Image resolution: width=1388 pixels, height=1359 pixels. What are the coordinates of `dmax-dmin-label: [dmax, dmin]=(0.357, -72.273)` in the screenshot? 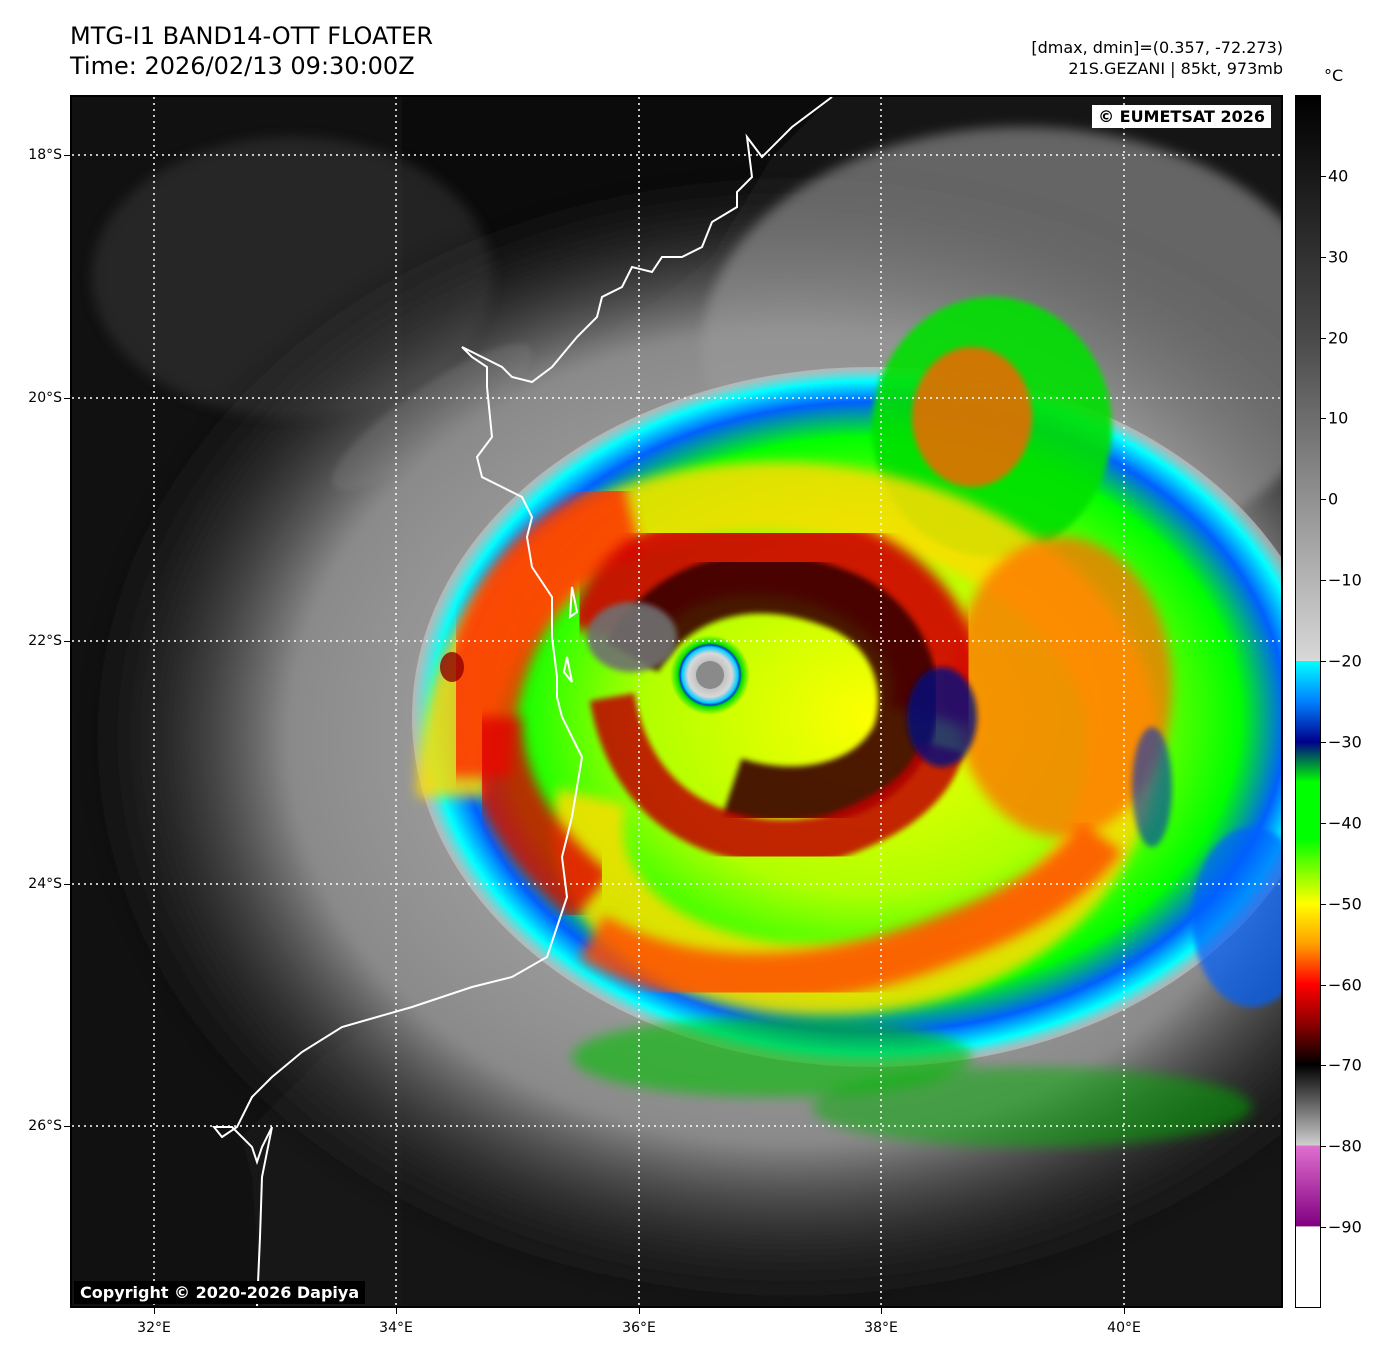 It's located at (1157, 47).